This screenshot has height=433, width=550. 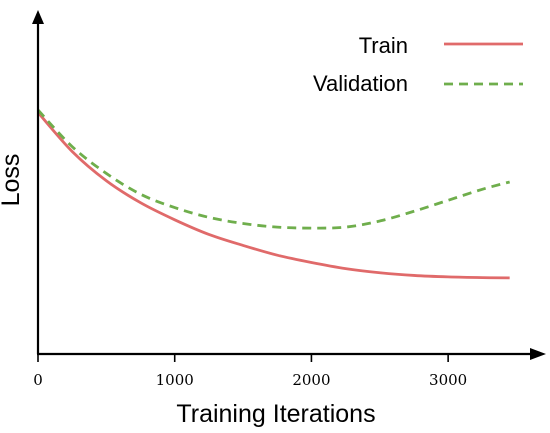 What do you see at coordinates (311, 380) in the screenshot?
I see `x-tick-label: 2000` at bounding box center [311, 380].